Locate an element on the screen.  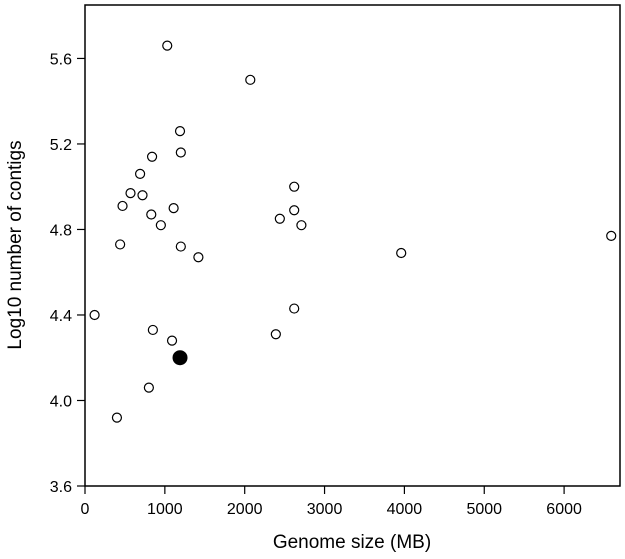
x-axis-label: Genome size (MB) is located at coordinates (352, 542).